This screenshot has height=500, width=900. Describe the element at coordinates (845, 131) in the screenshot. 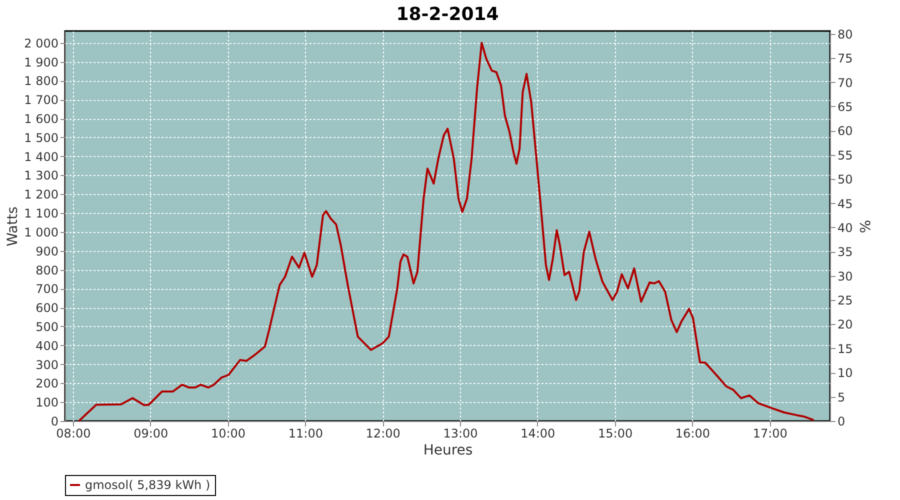

I see `y2-tick-label: 60` at that location.